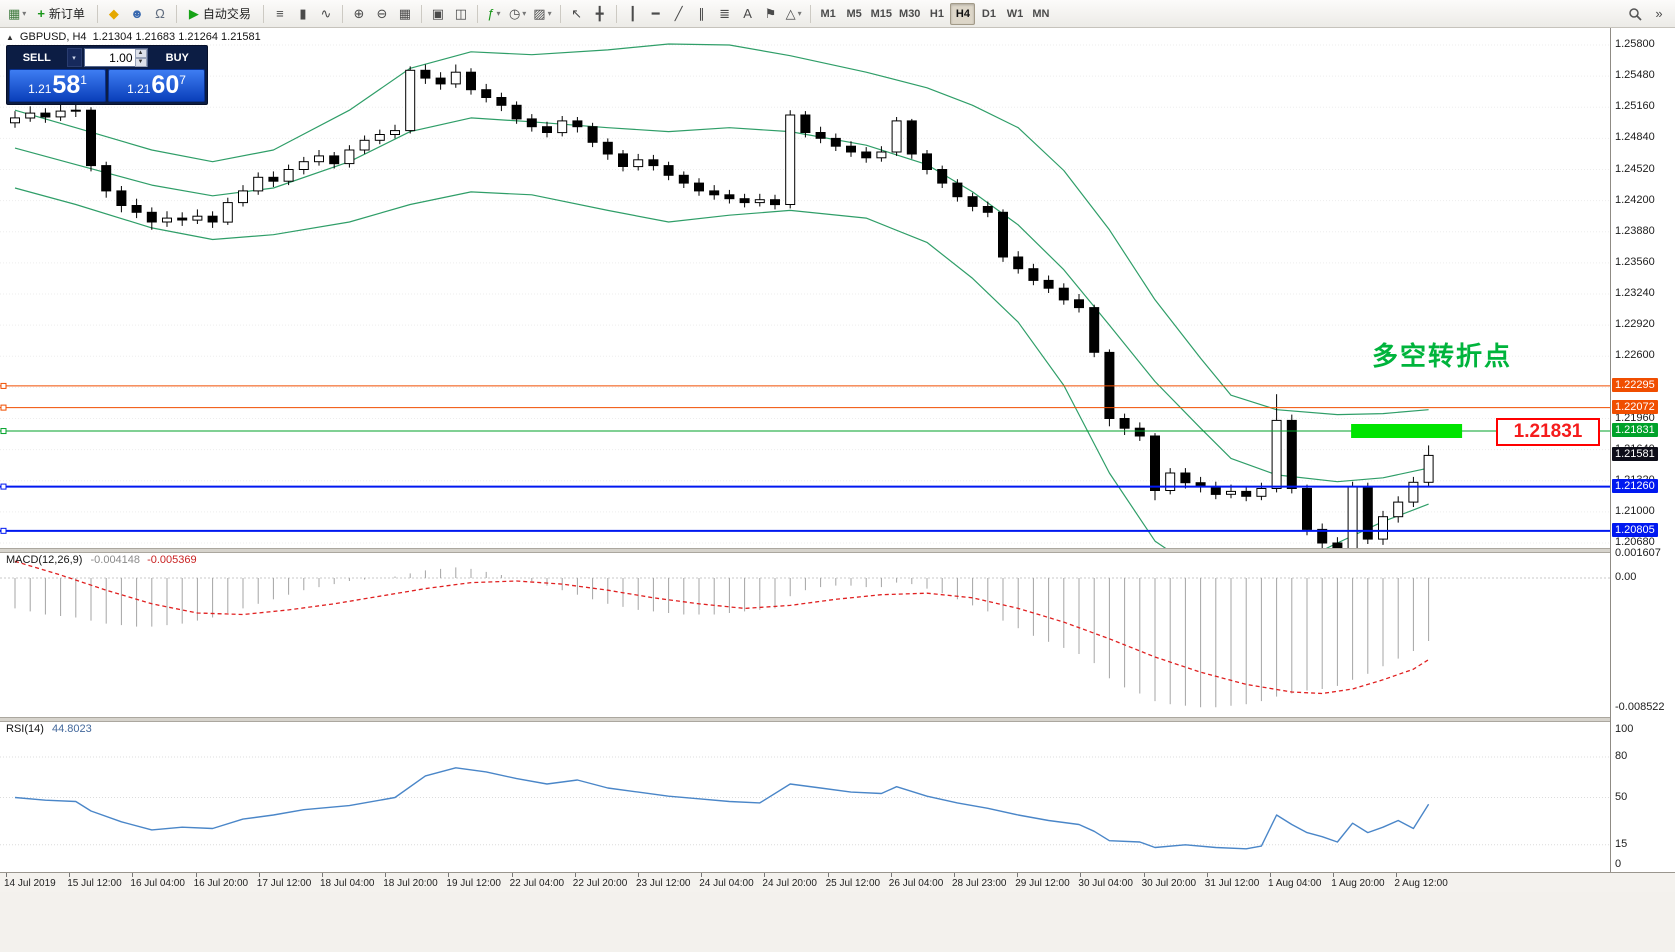 The width and height of the screenshot is (1675, 952). I want to click on arrange-windows-button: ◫, so click(461, 14).